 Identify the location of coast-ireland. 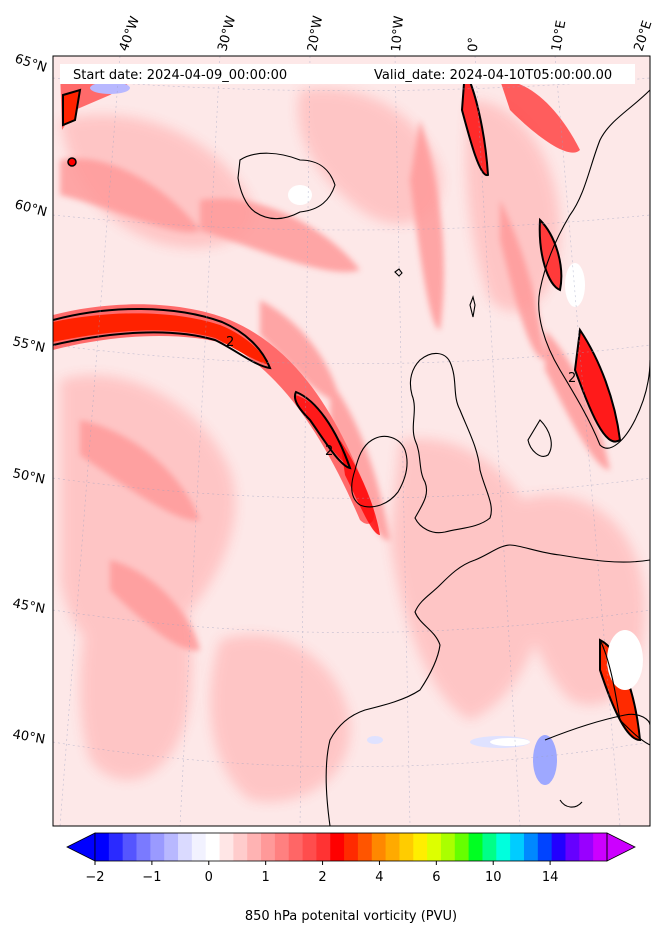
(379, 471).